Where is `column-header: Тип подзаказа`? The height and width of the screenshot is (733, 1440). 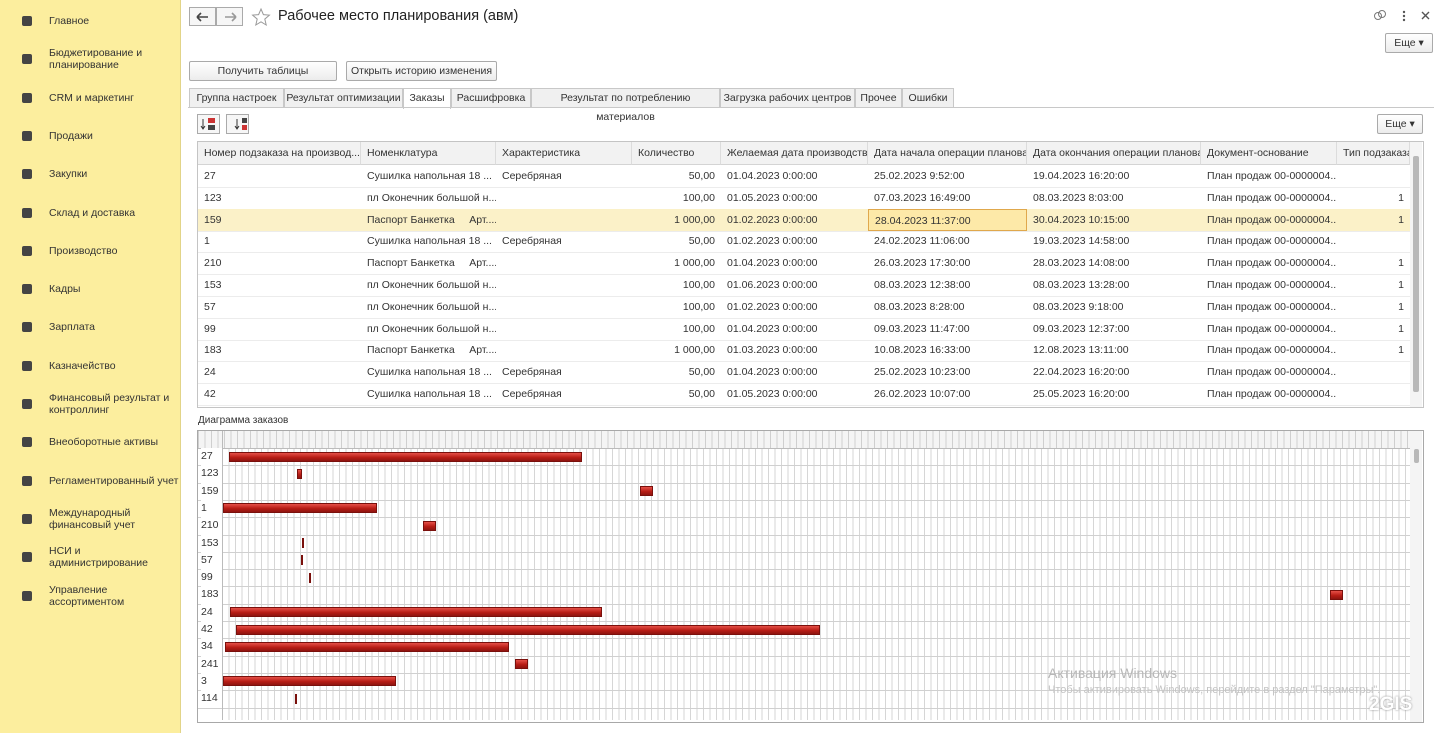
column-header: Тип подзаказа is located at coordinates (1373, 153).